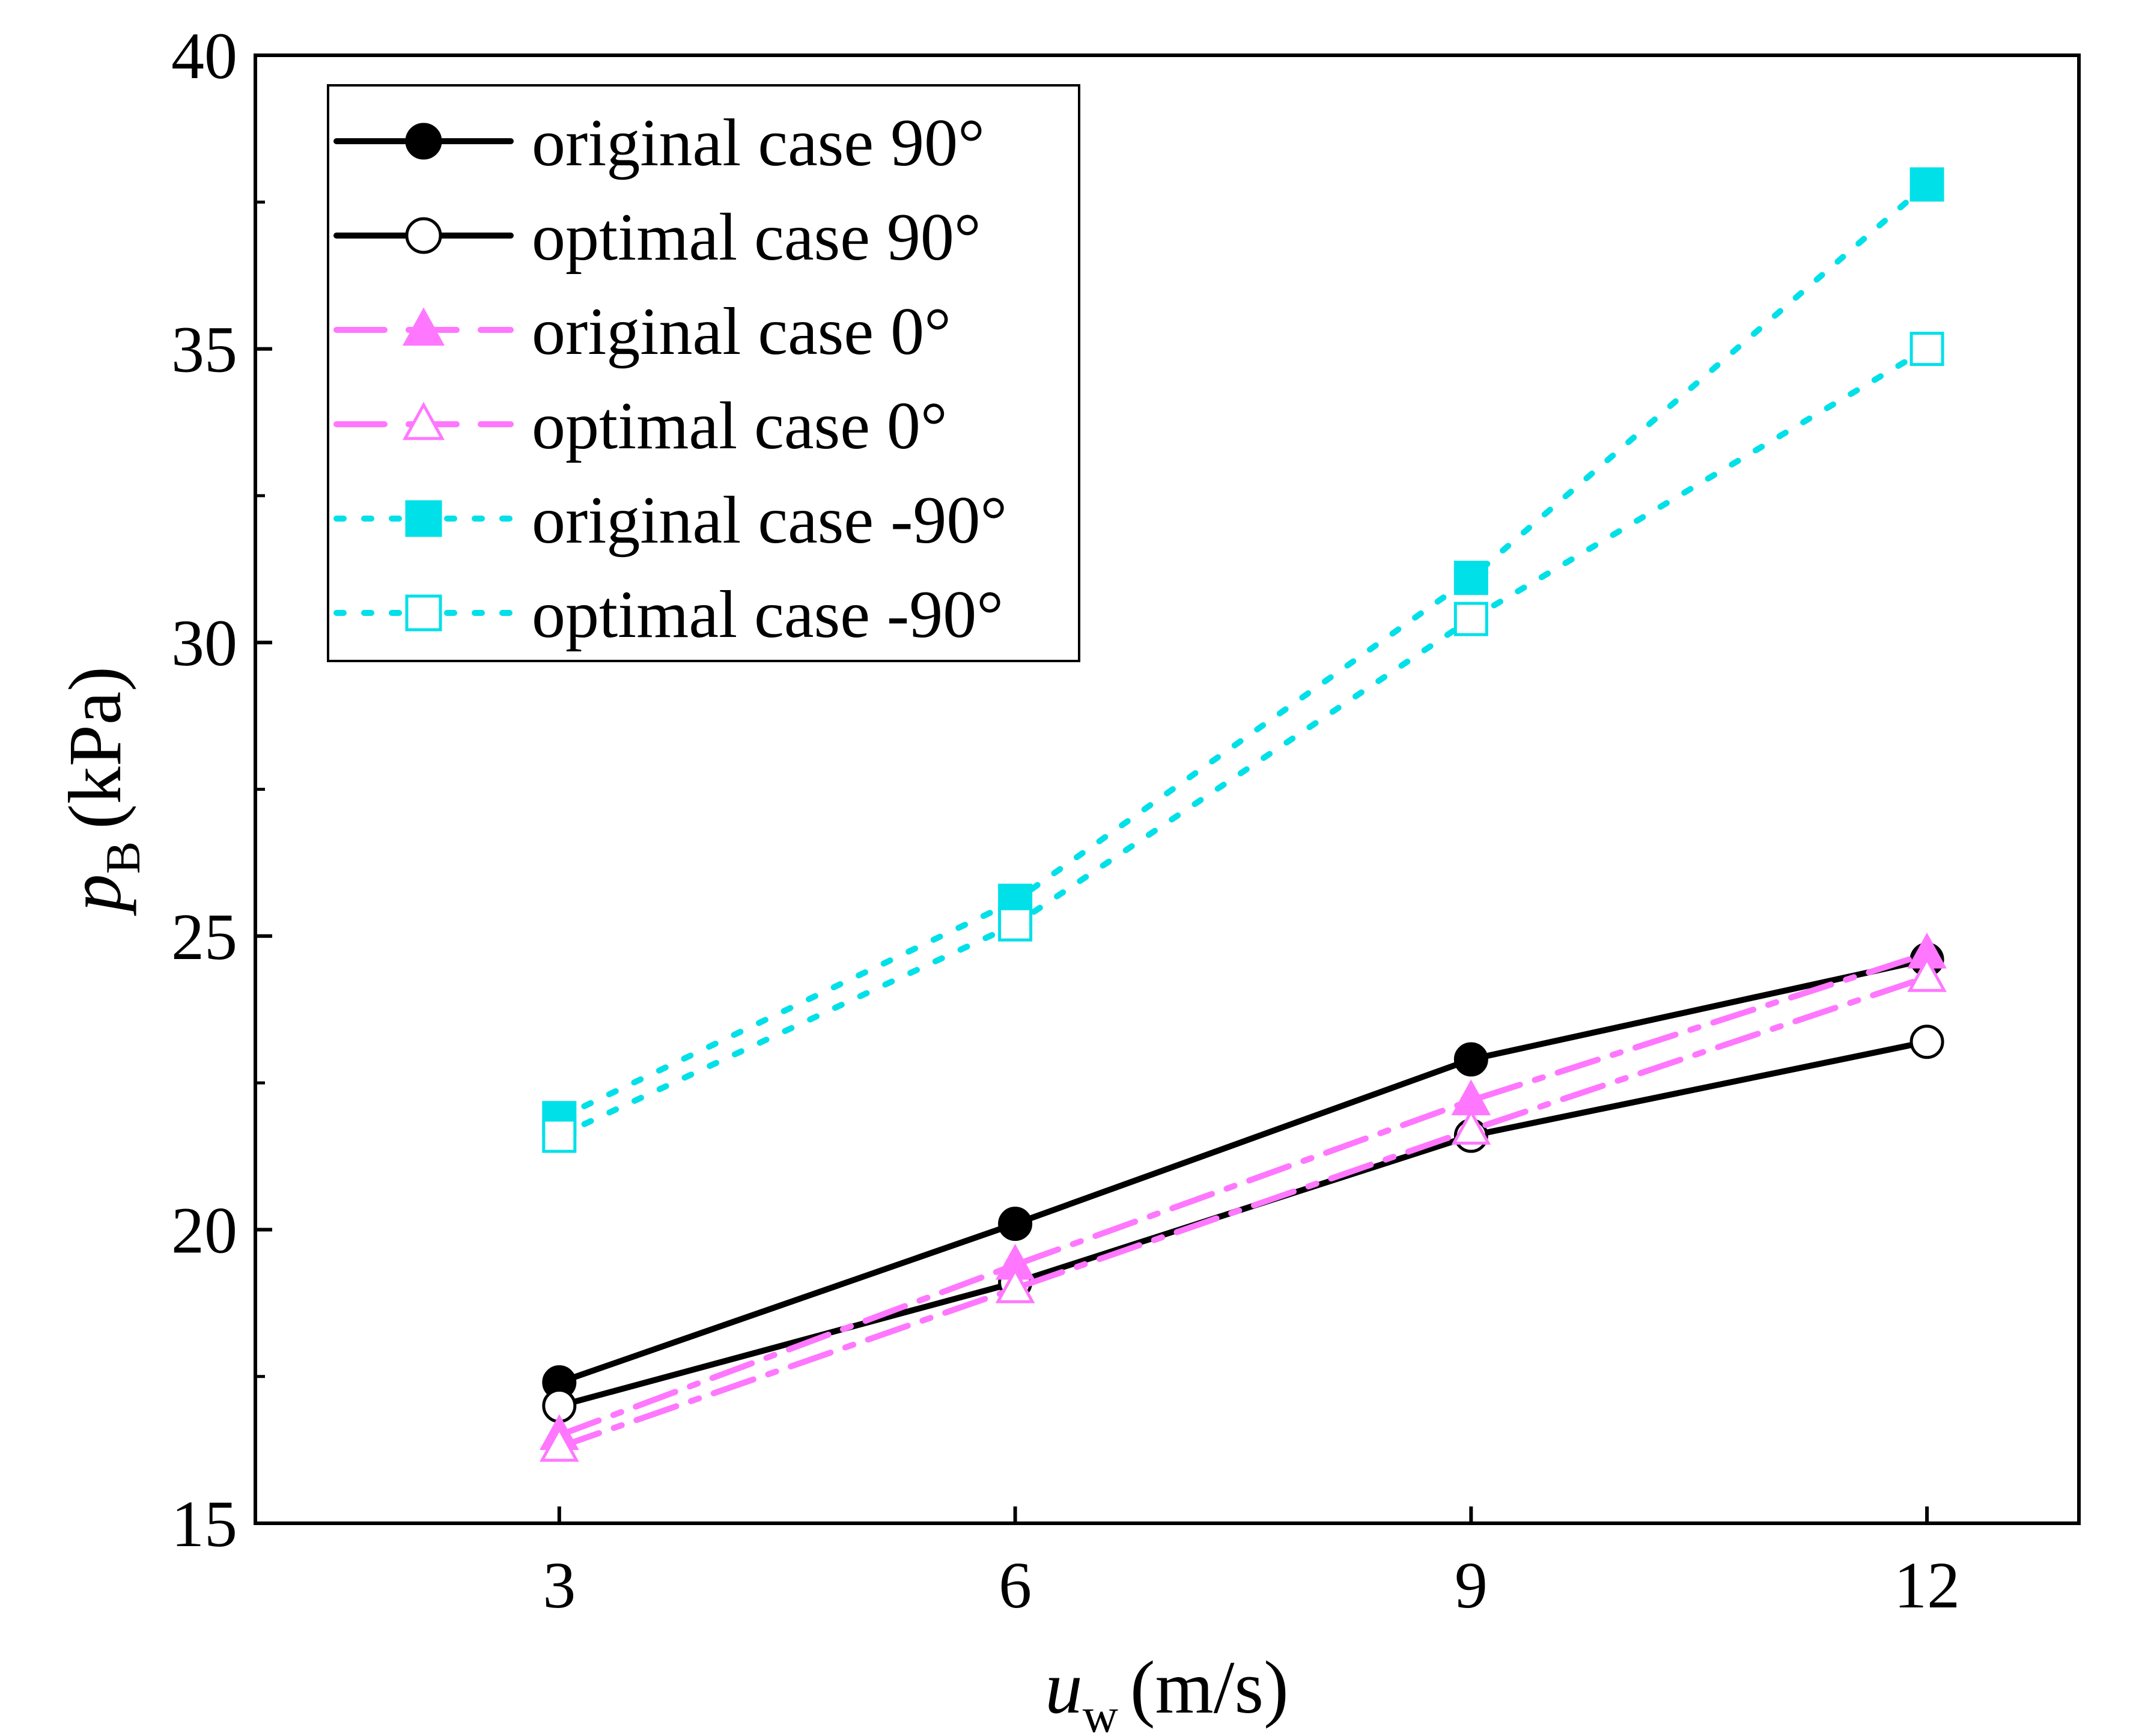  Describe the element at coordinates (204, 643) in the screenshot. I see `y-tick-label: 30` at that location.